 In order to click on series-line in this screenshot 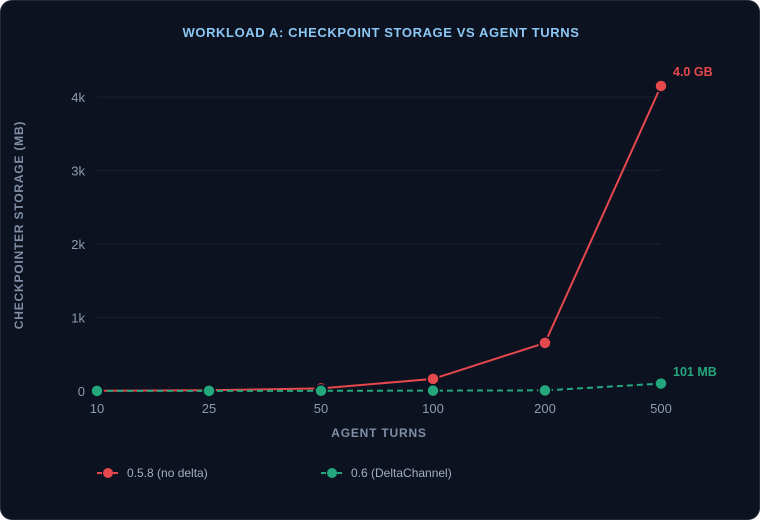, I will do `click(379, 387)`.